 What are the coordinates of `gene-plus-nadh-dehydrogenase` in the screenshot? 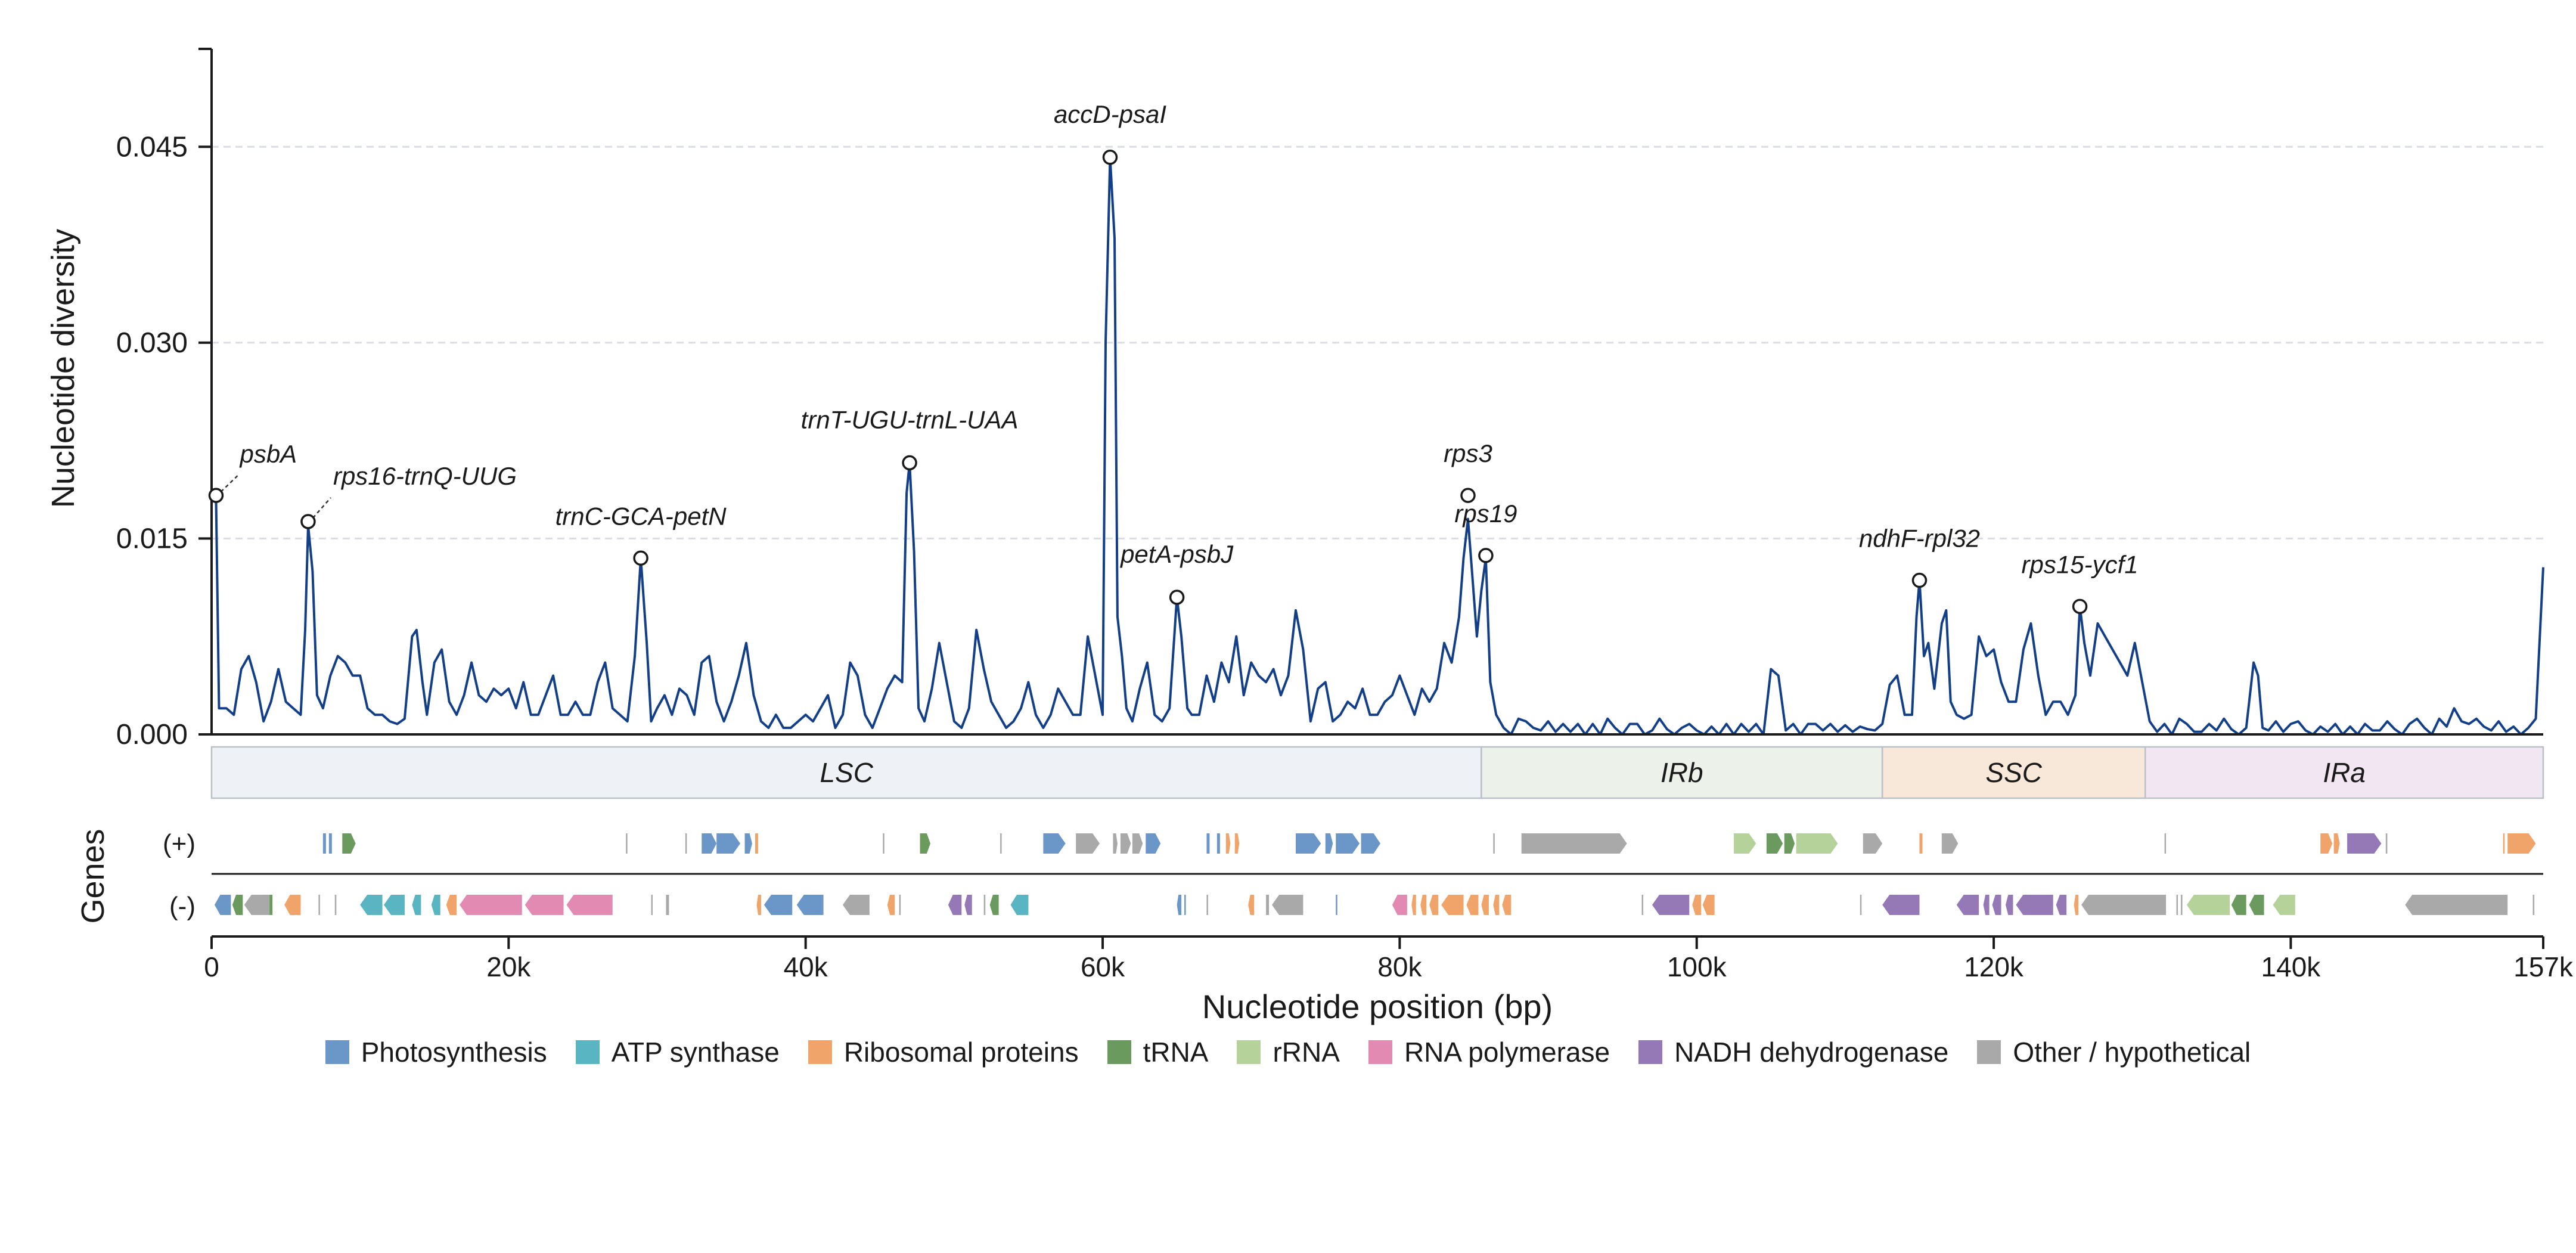 It's located at (2365, 843).